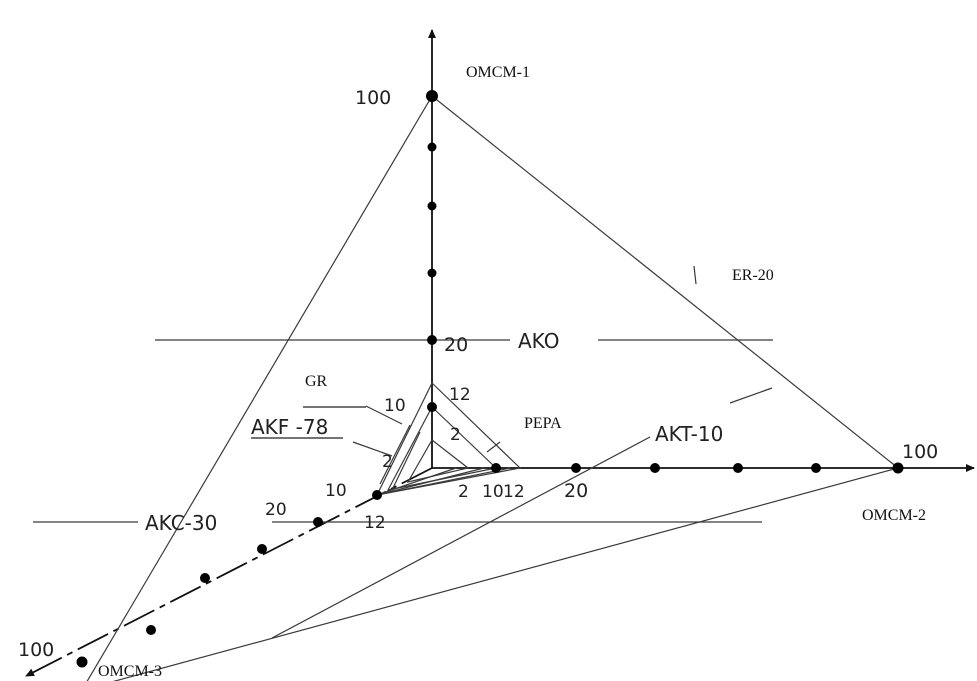  What do you see at coordinates (493, 447) in the screenshot?
I see `pepa-pointer` at bounding box center [493, 447].